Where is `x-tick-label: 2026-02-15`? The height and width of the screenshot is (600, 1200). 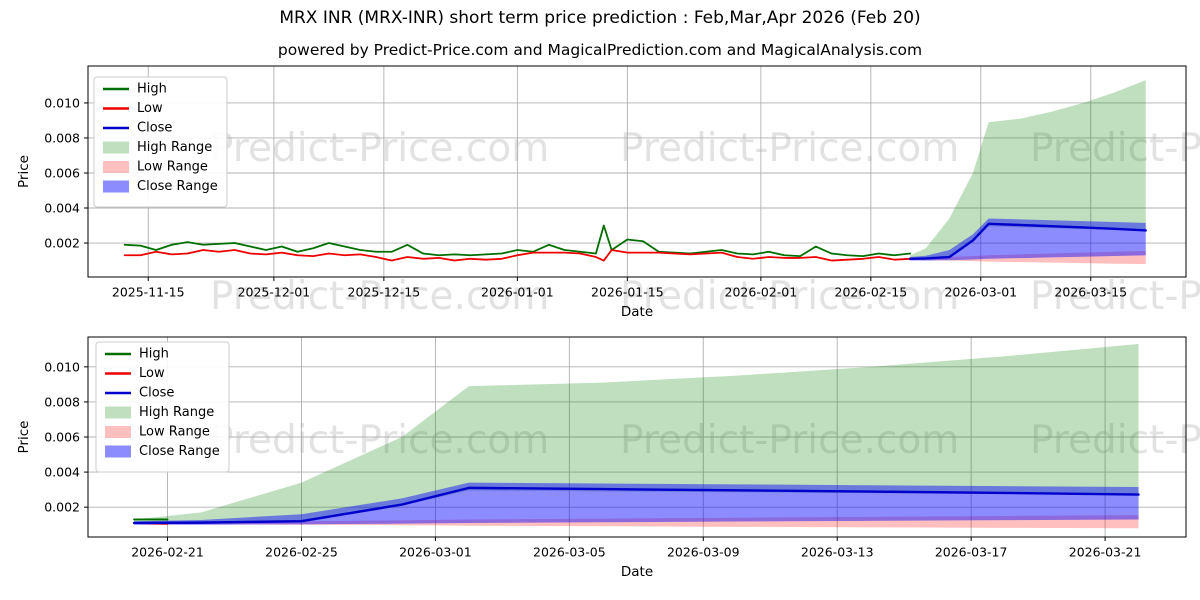 x-tick-label: 2026-02-15 is located at coordinates (871, 292).